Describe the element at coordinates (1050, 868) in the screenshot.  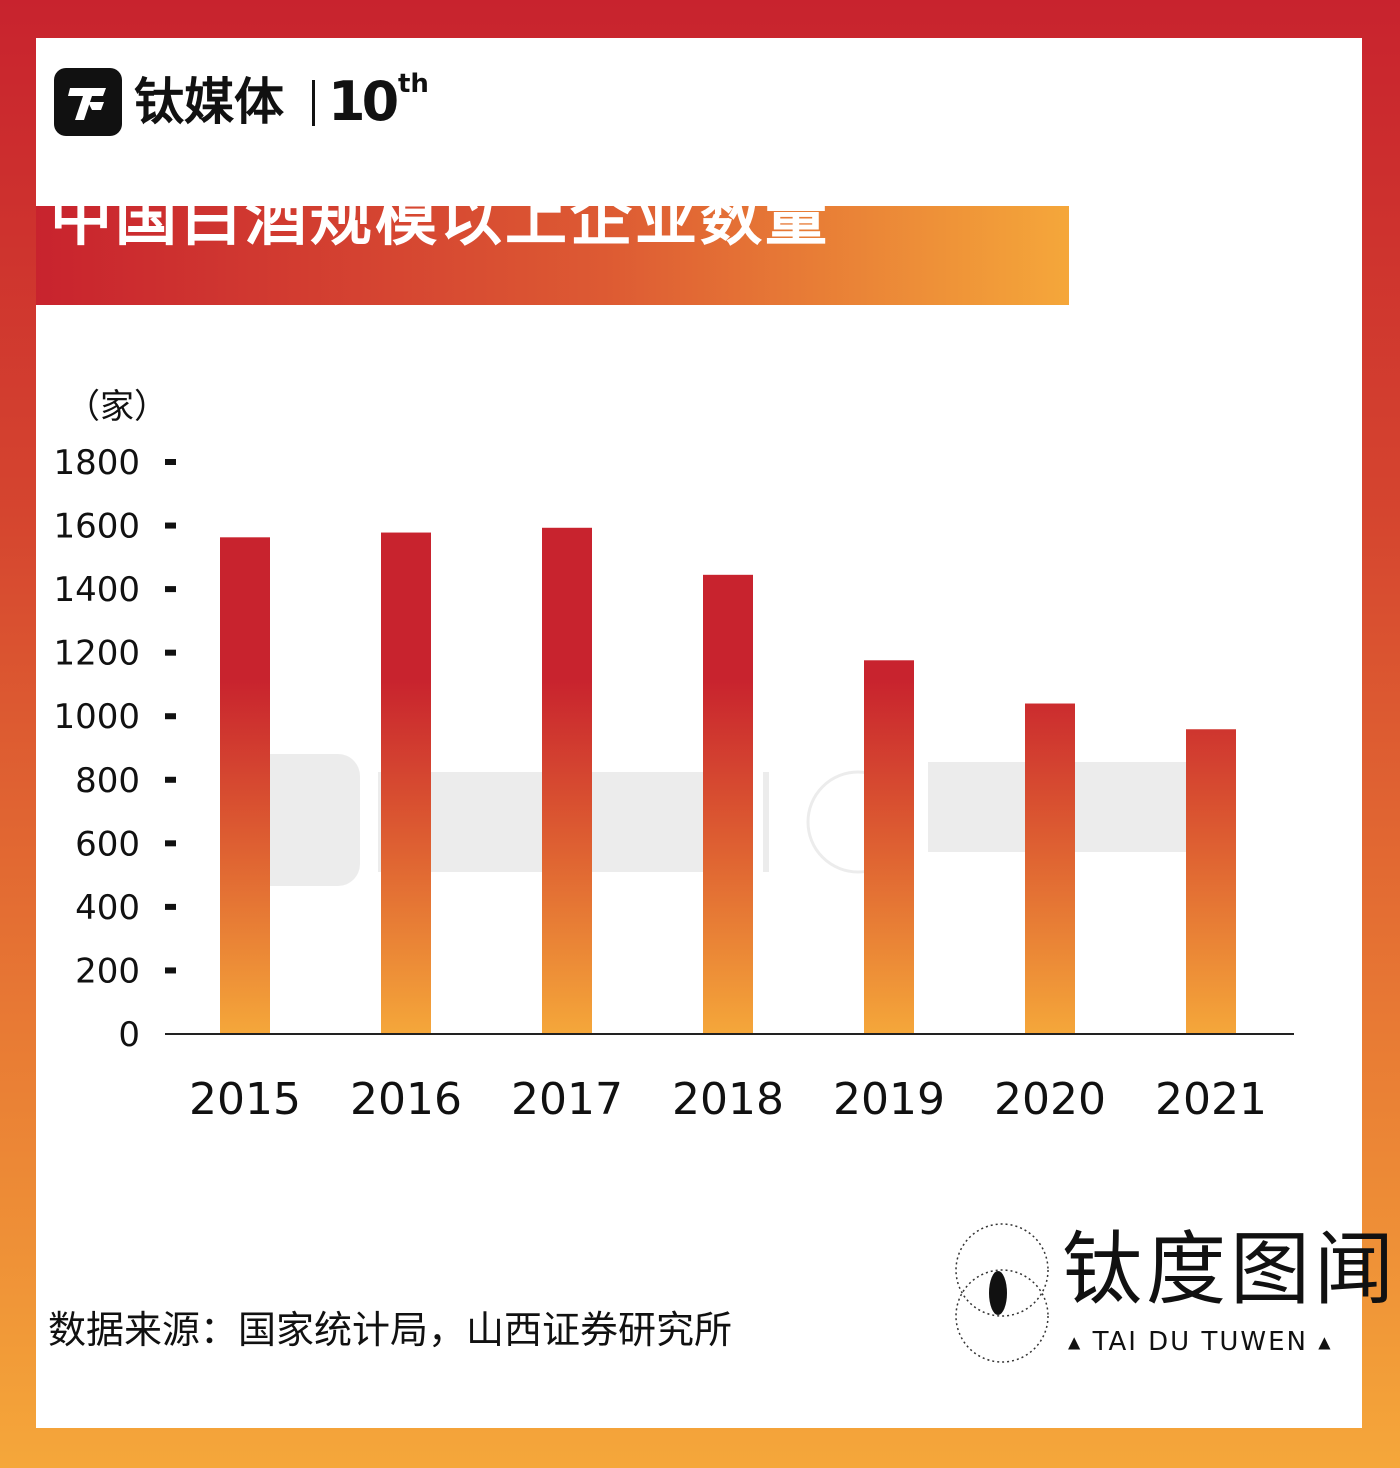
I see `bar-2020` at that location.